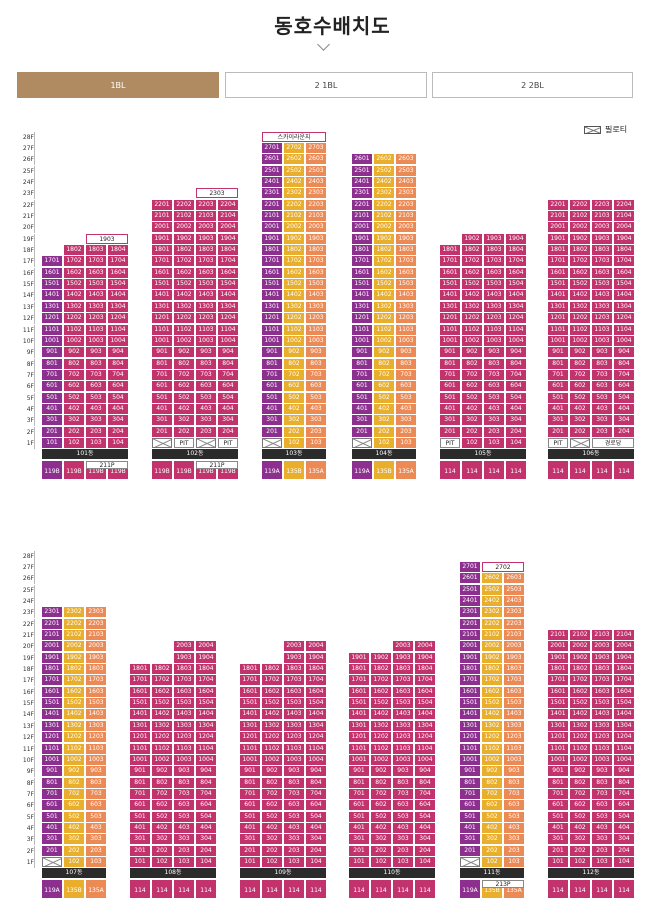  What do you see at coordinates (316, 193) in the screenshot?
I see `unit-cell: 2303` at bounding box center [316, 193].